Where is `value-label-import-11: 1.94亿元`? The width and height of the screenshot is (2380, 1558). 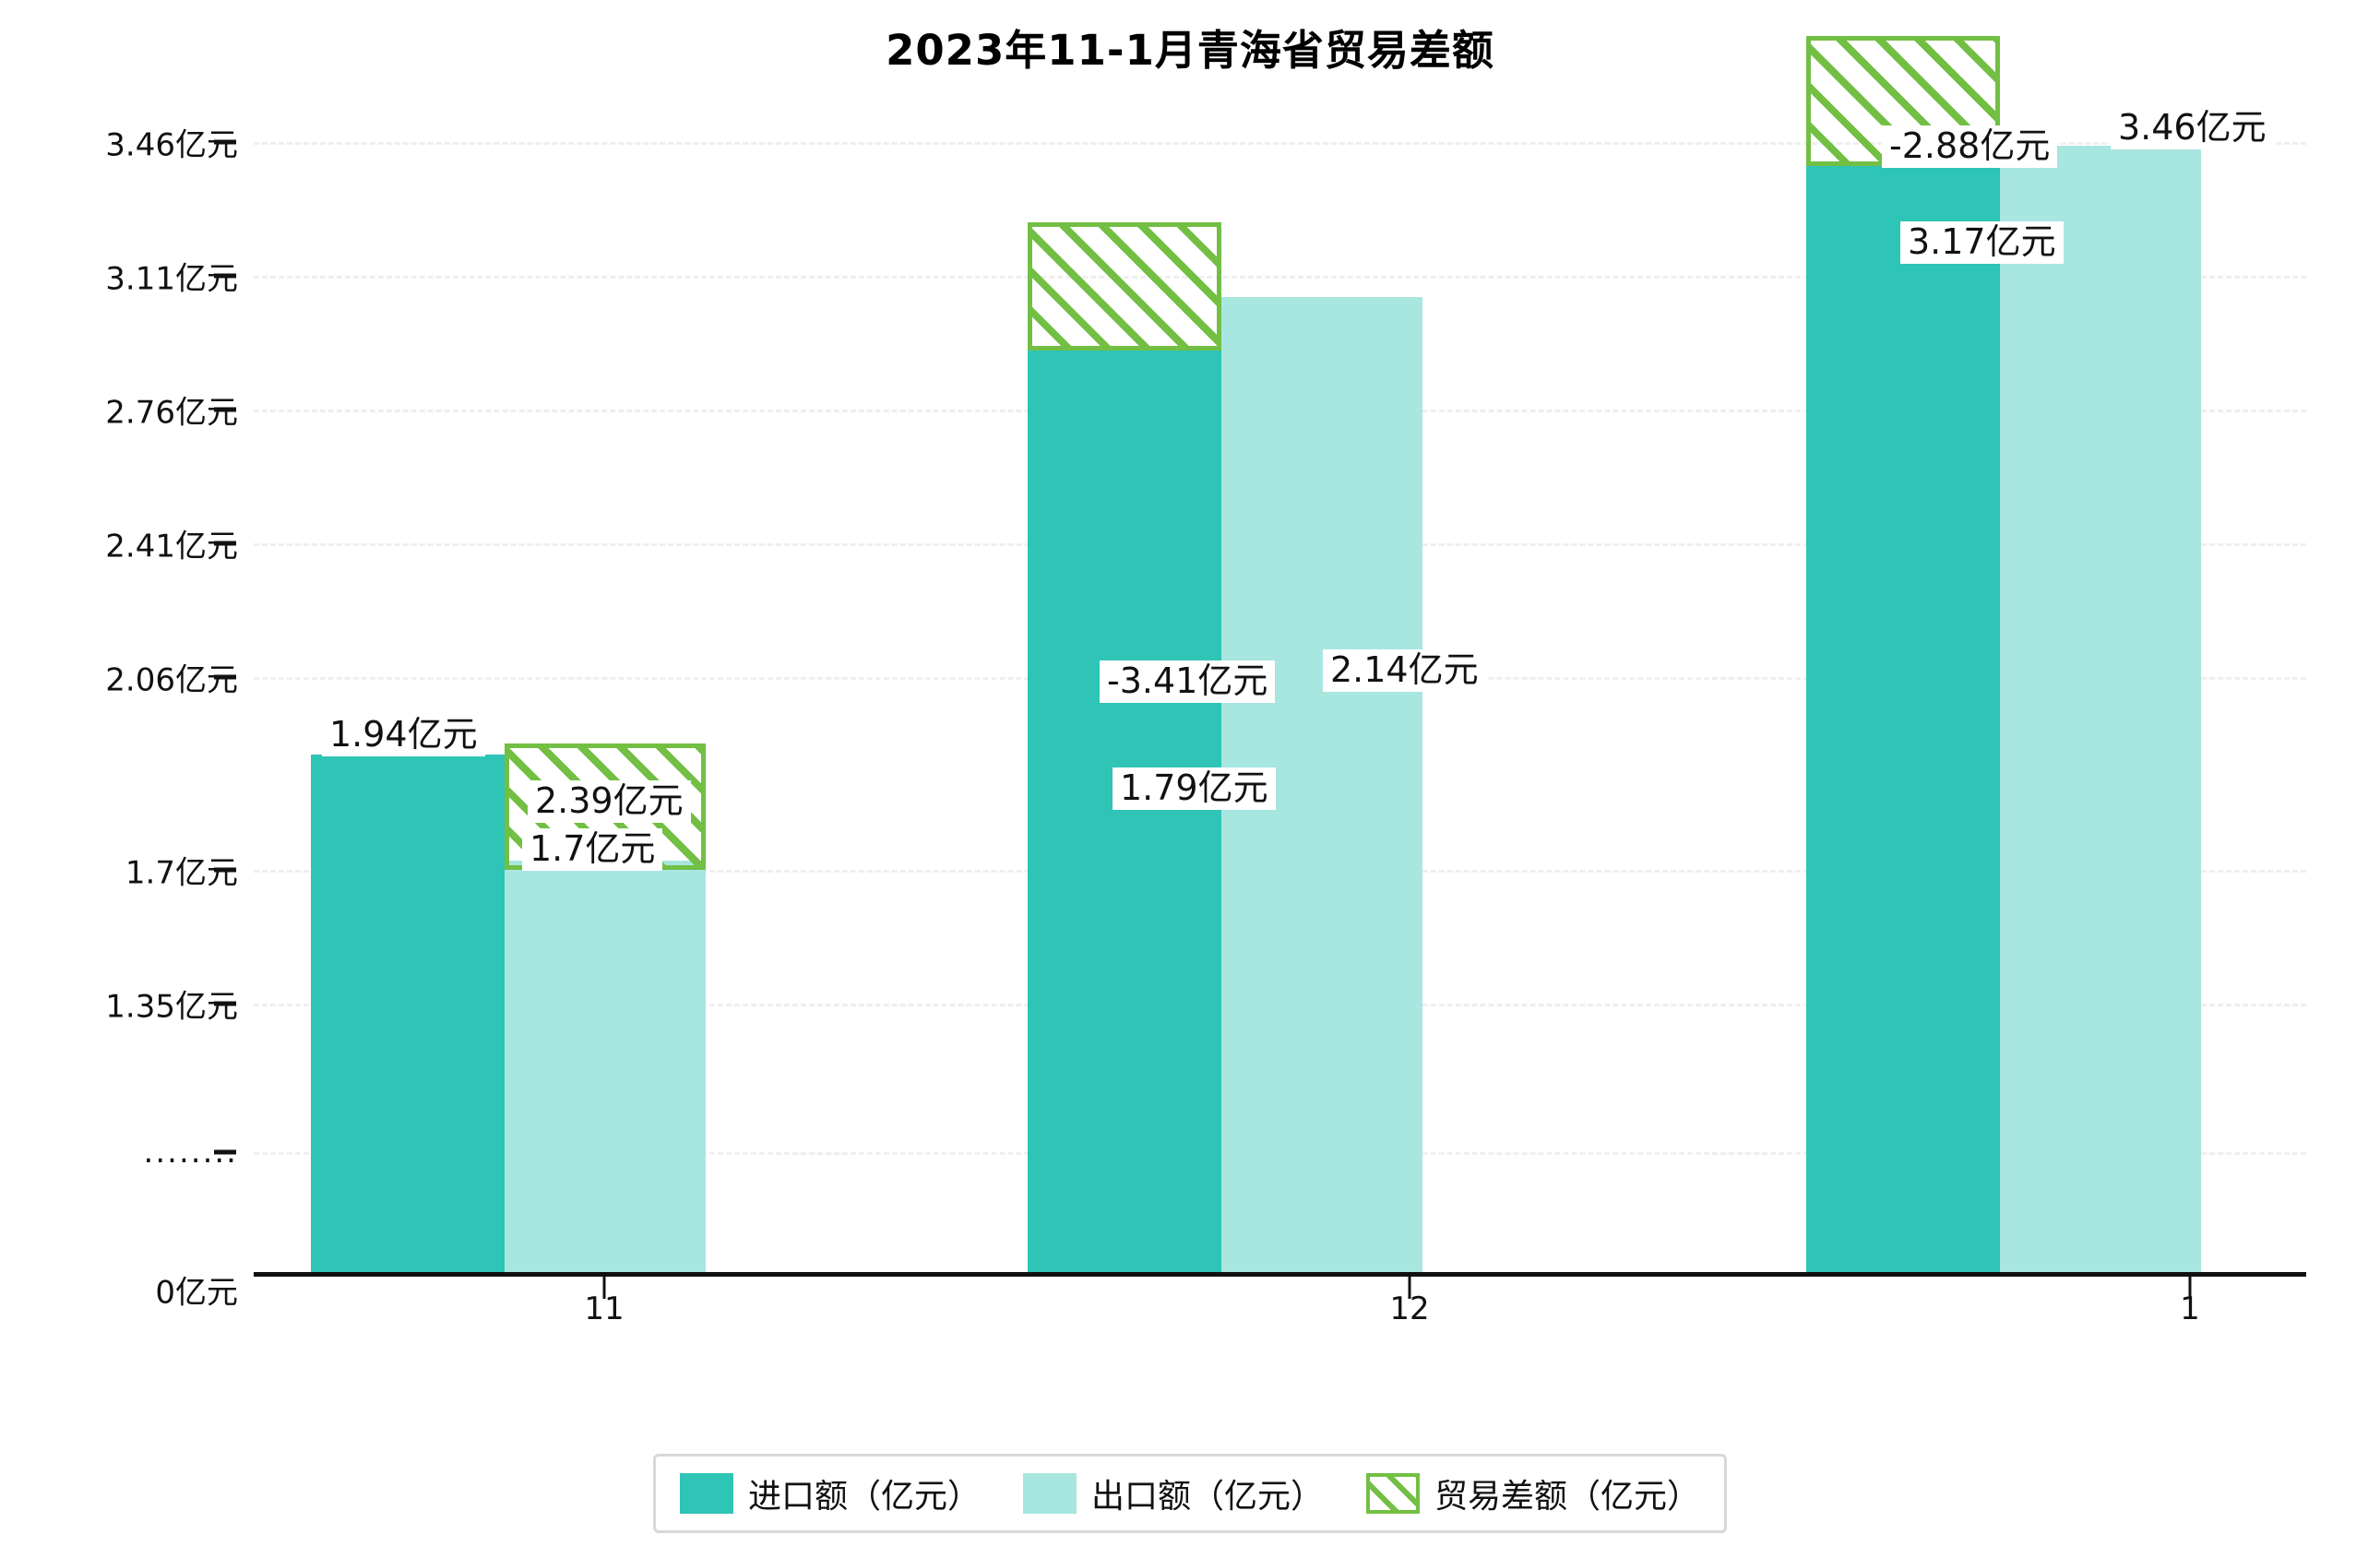
value-label-import-11: 1.94亿元 is located at coordinates (403, 735).